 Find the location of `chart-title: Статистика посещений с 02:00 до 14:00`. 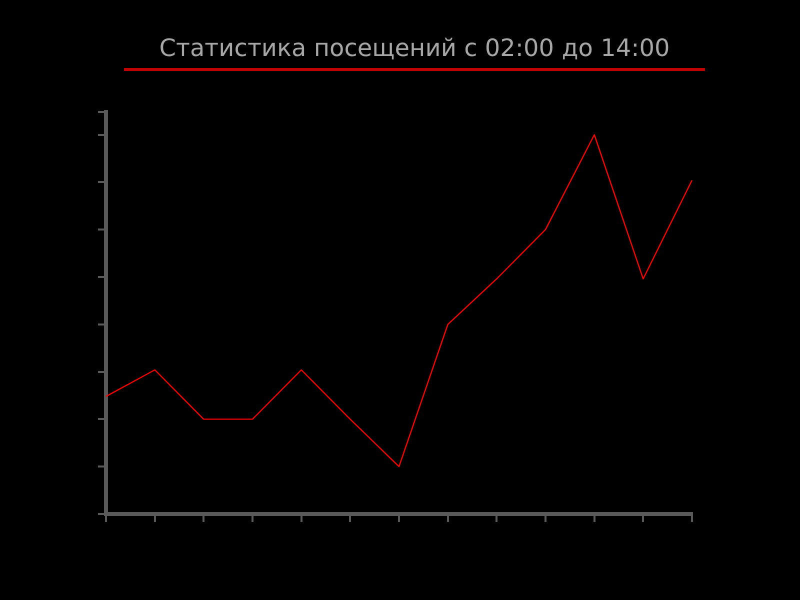

chart-title: Статистика посещений с 02:00 до 14:00 is located at coordinates (414, 52).